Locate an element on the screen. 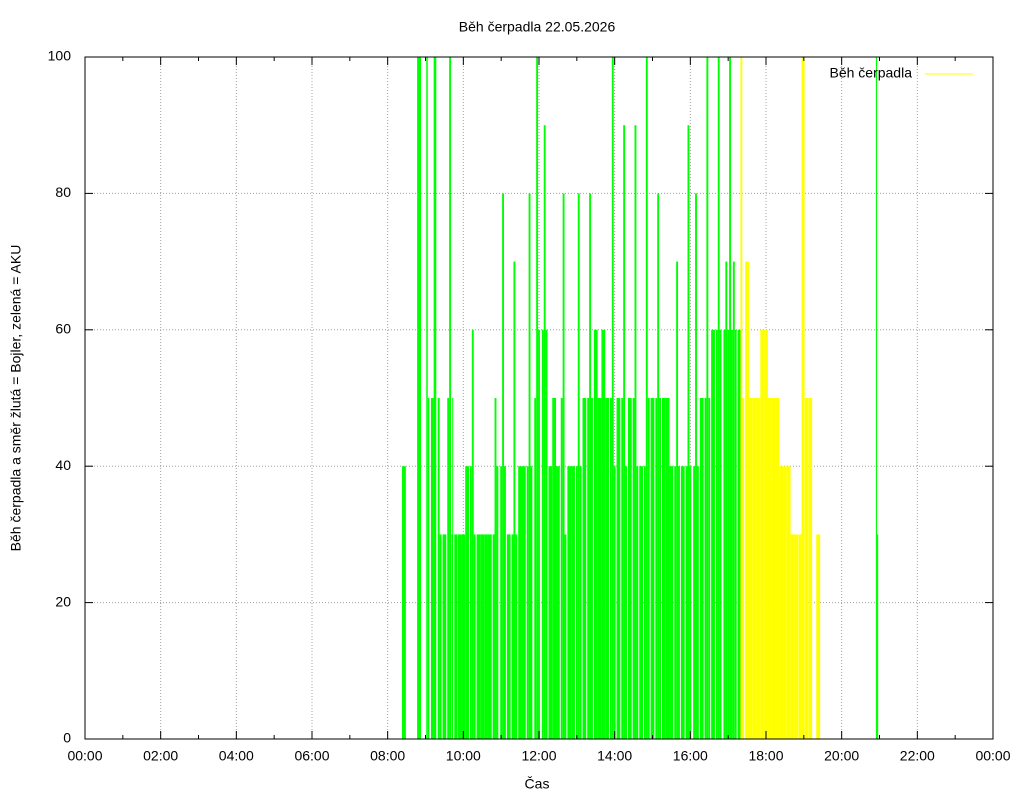  y-tick-label: 100 is located at coordinates (60, 56).